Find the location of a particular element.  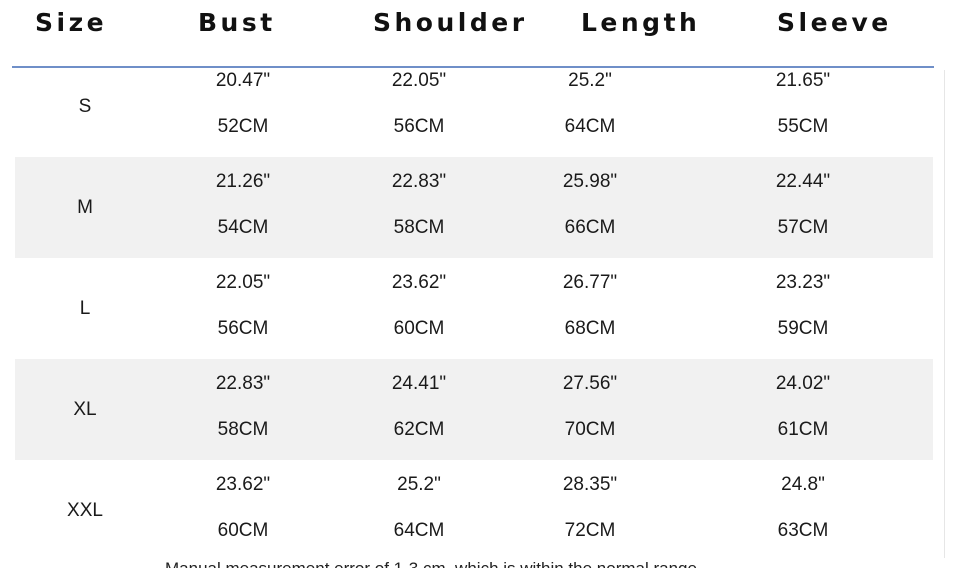

shoulder-cm-value: 62CM is located at coordinates (419, 429).